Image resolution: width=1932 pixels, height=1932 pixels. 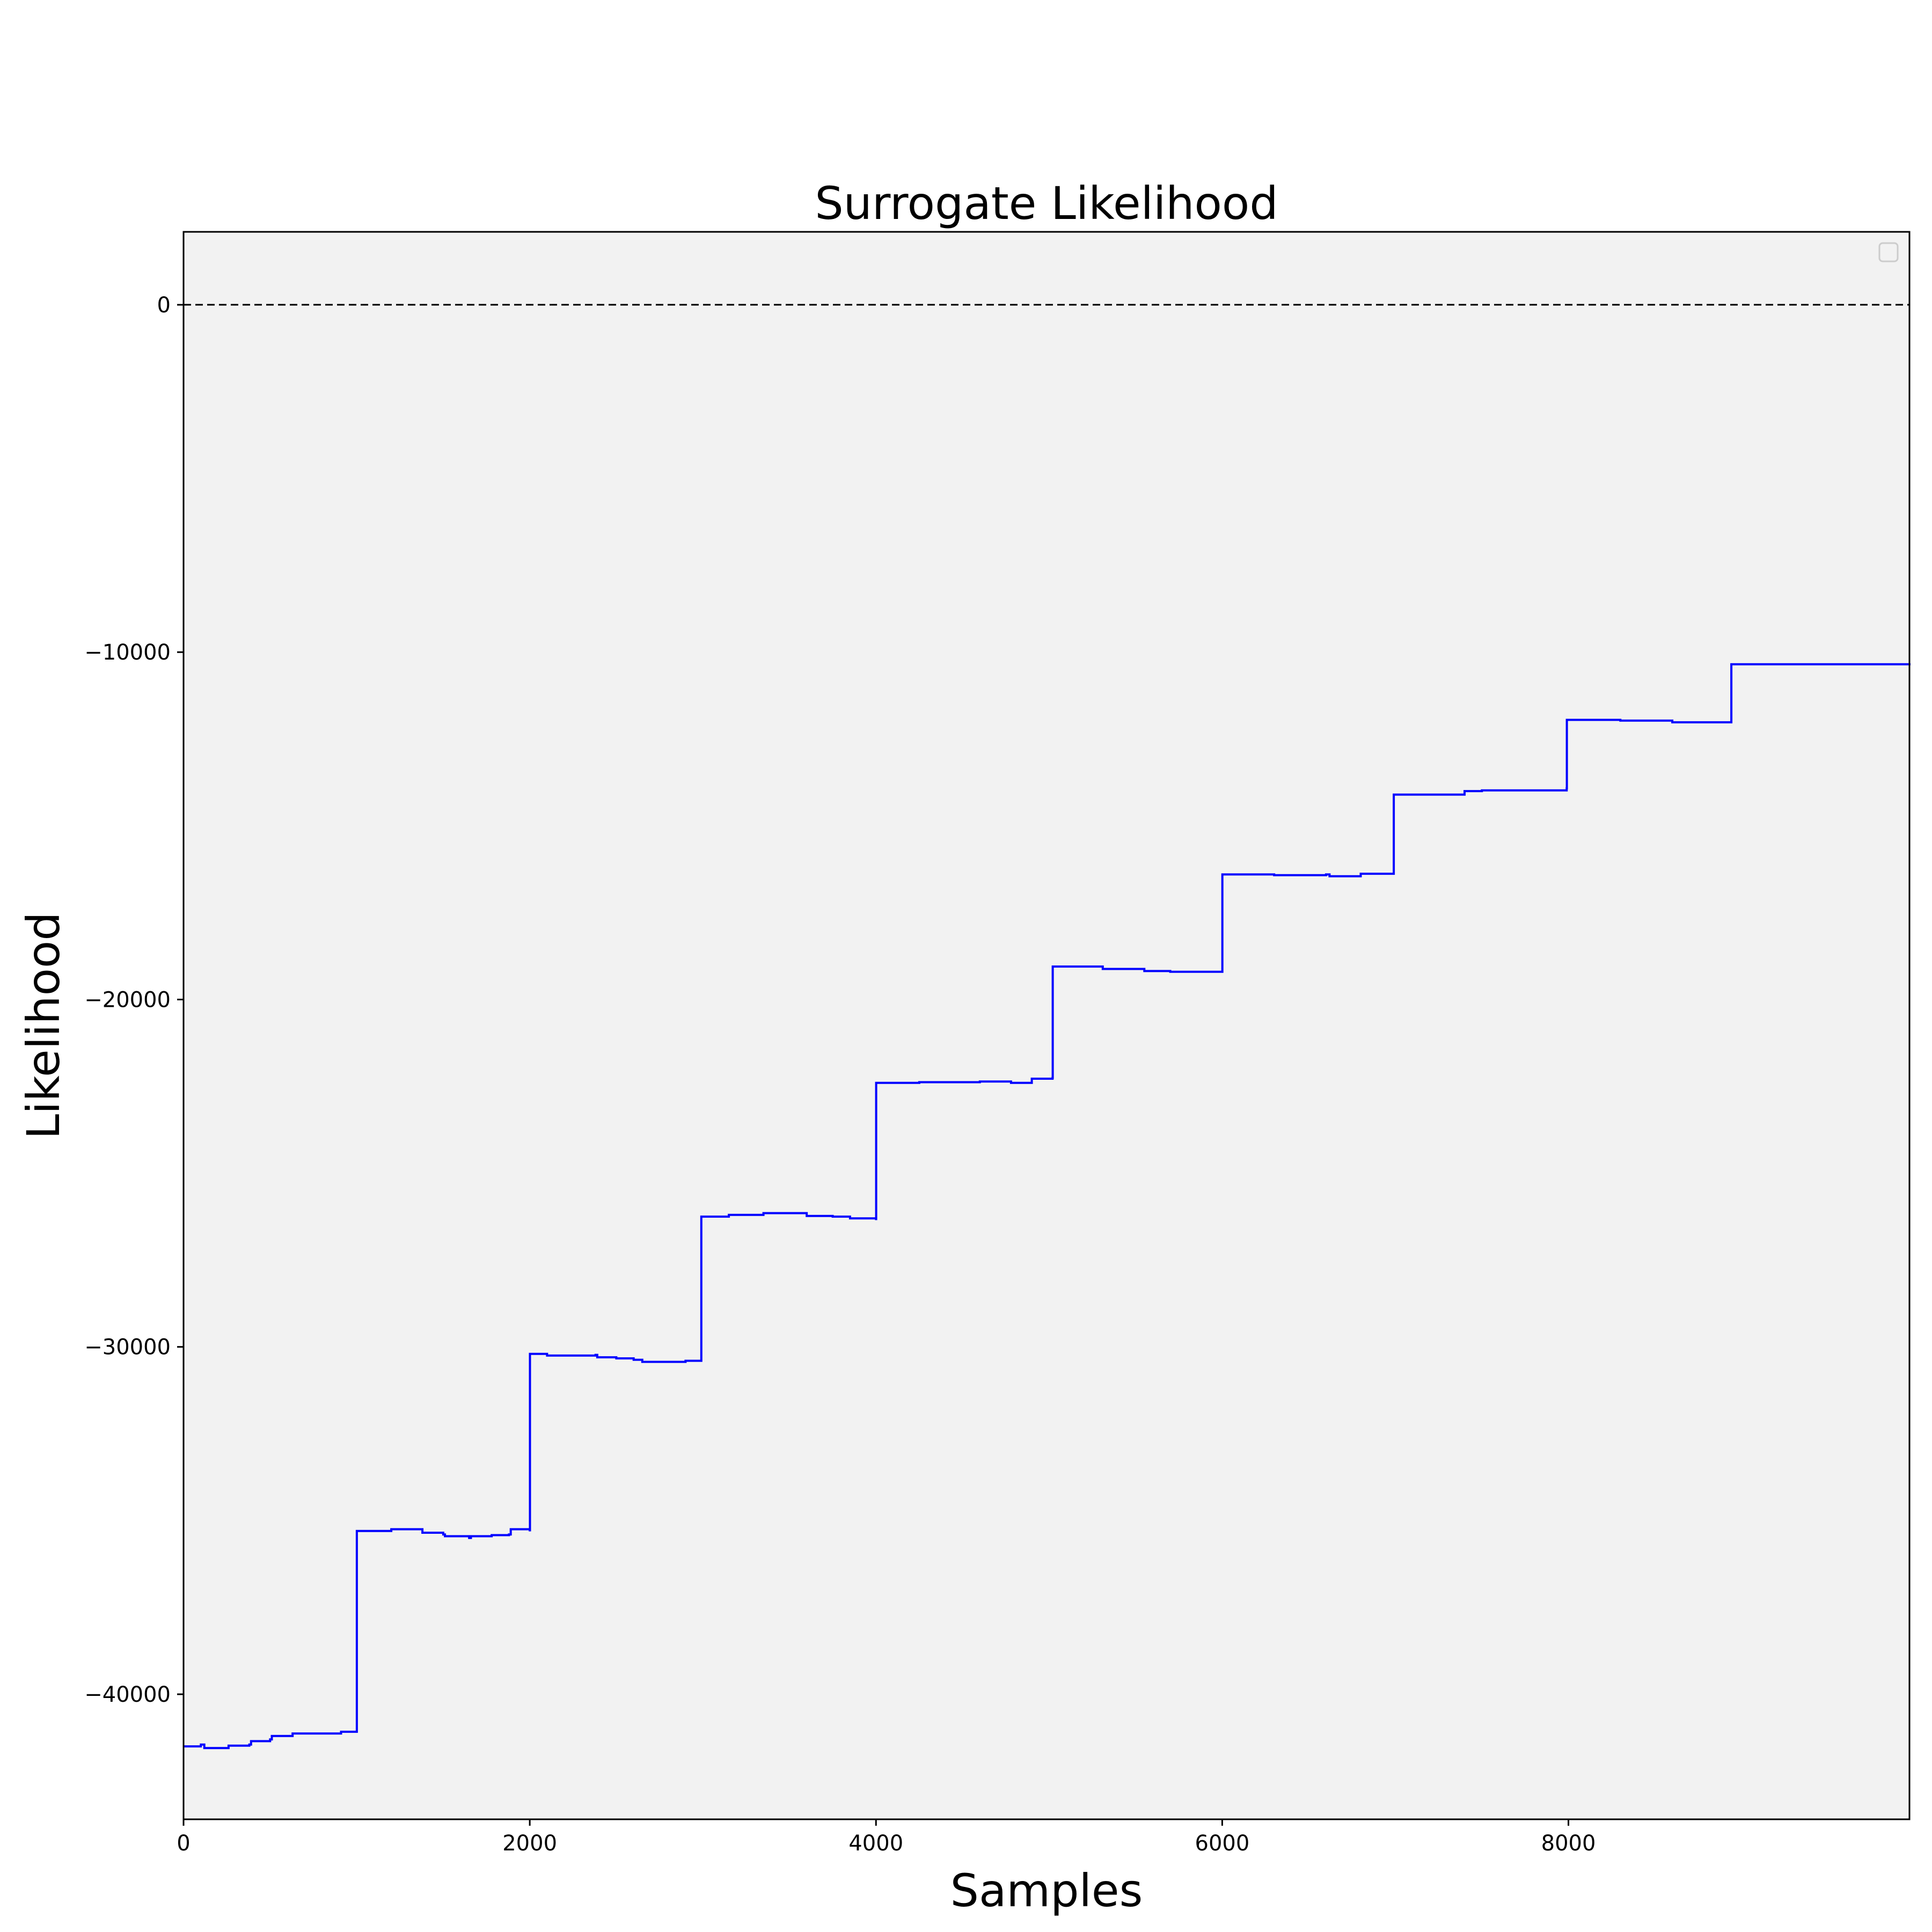 I want to click on x-tick-label: 4000, so click(x=875, y=1843).